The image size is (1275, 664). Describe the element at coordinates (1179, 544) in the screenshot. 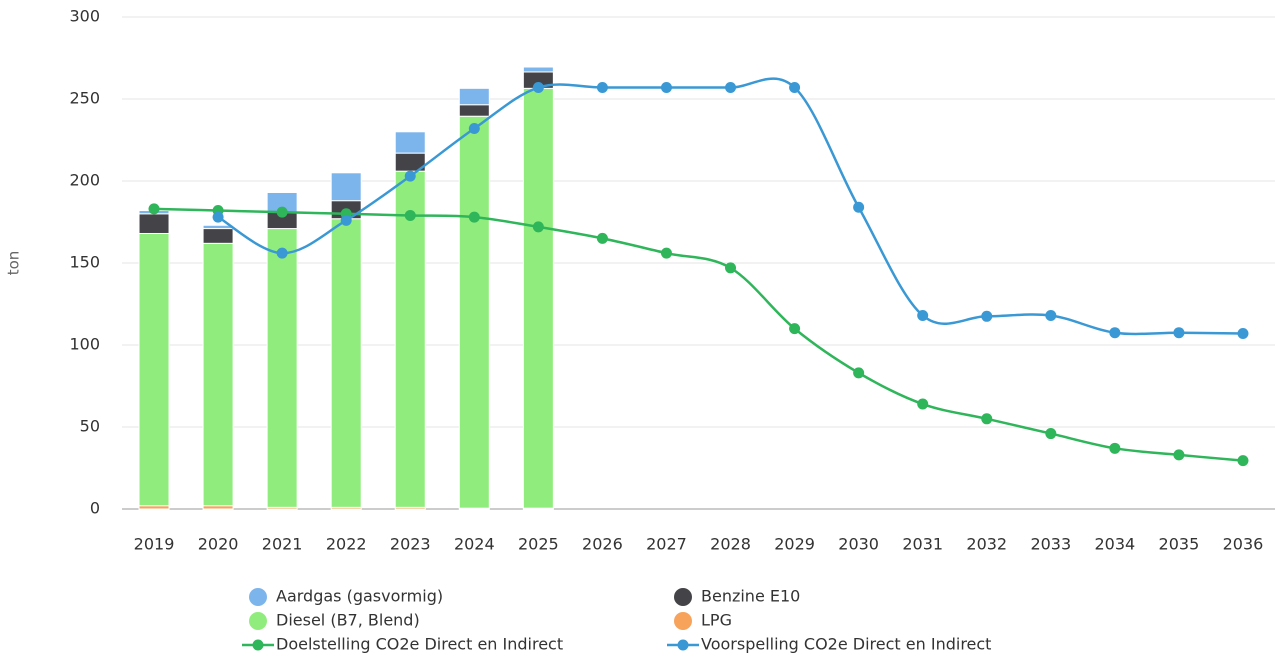

I see `x-tick-label: 2035` at that location.